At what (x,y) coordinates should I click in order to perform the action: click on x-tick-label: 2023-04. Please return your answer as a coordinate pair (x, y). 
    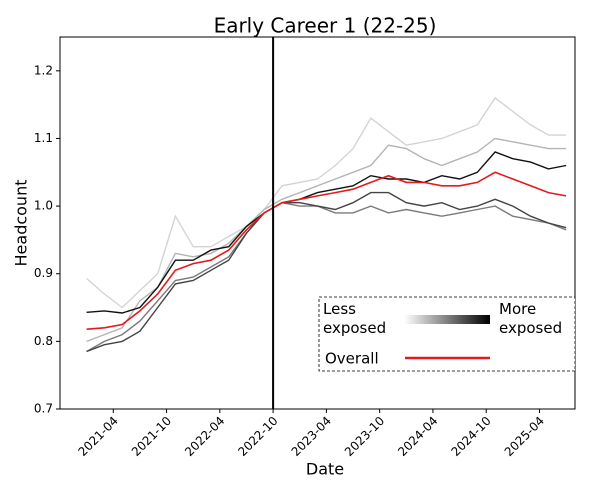
    Looking at the image, I should click on (311, 436).